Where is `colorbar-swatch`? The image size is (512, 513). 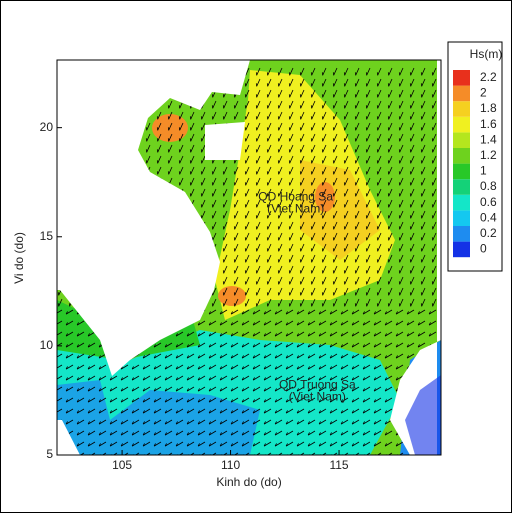 colorbar-swatch is located at coordinates (461, 124).